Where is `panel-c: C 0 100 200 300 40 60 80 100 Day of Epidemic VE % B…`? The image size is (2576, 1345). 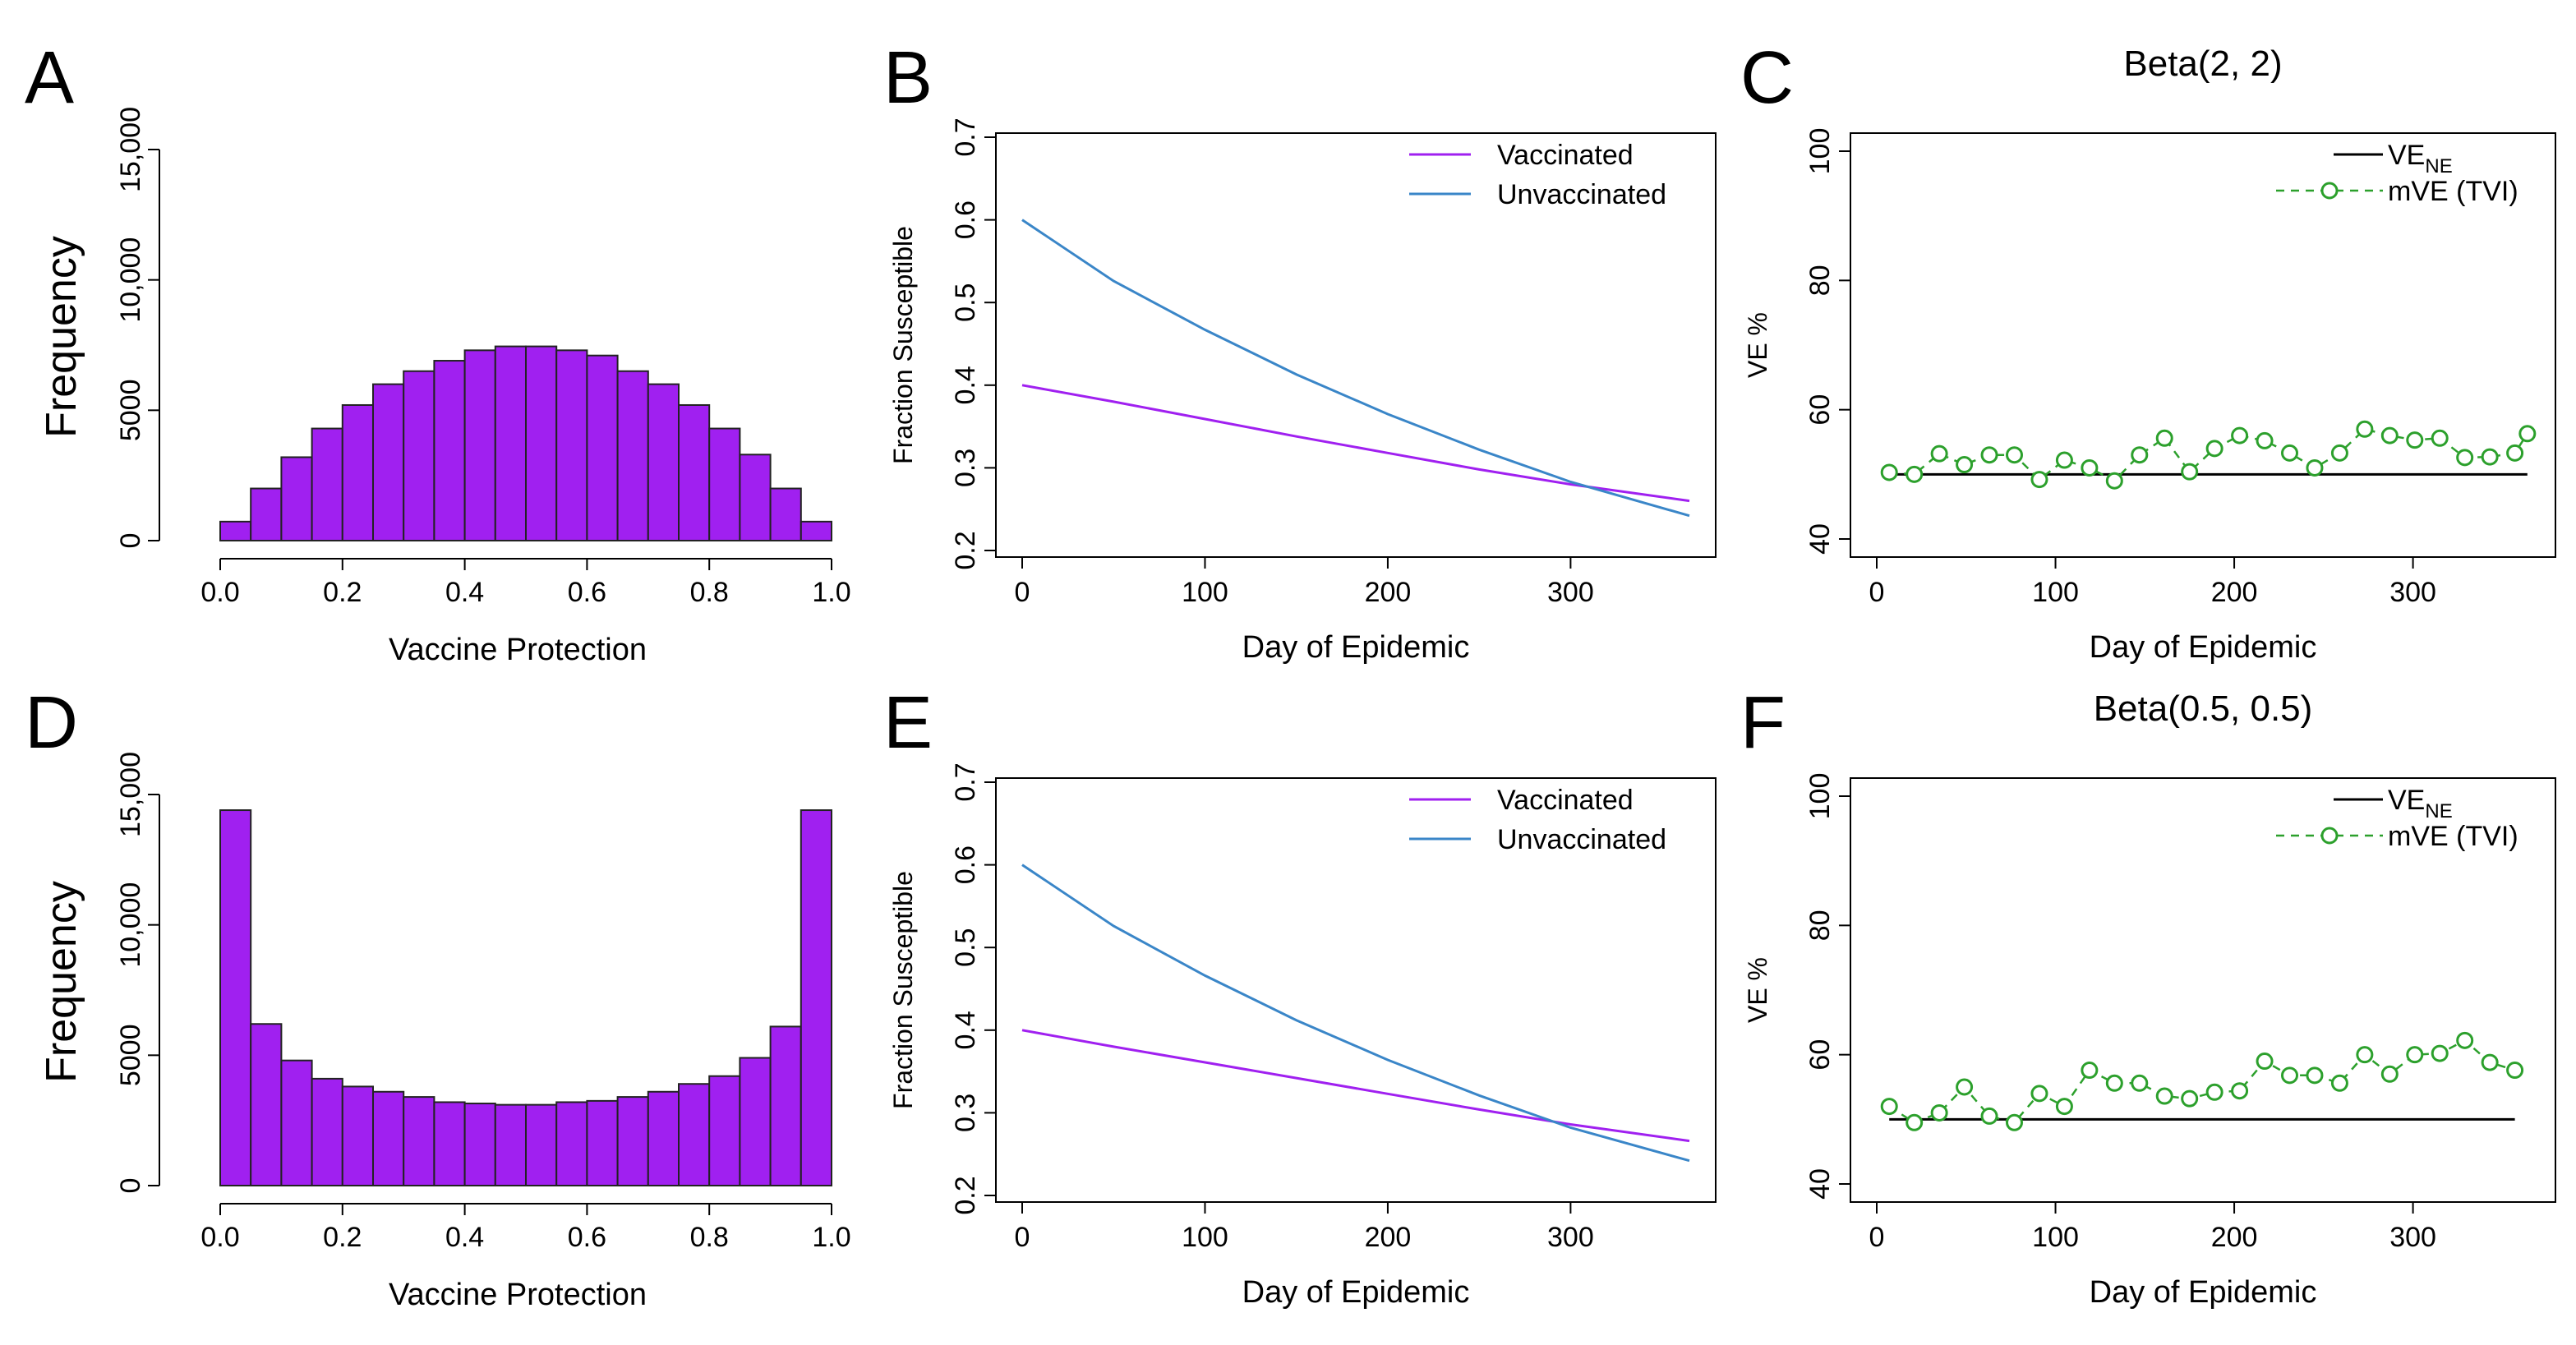 panel-c: C 0 100 200 300 40 60 80 100 Day of Epidemic VE % B… is located at coordinates (2148, 351).